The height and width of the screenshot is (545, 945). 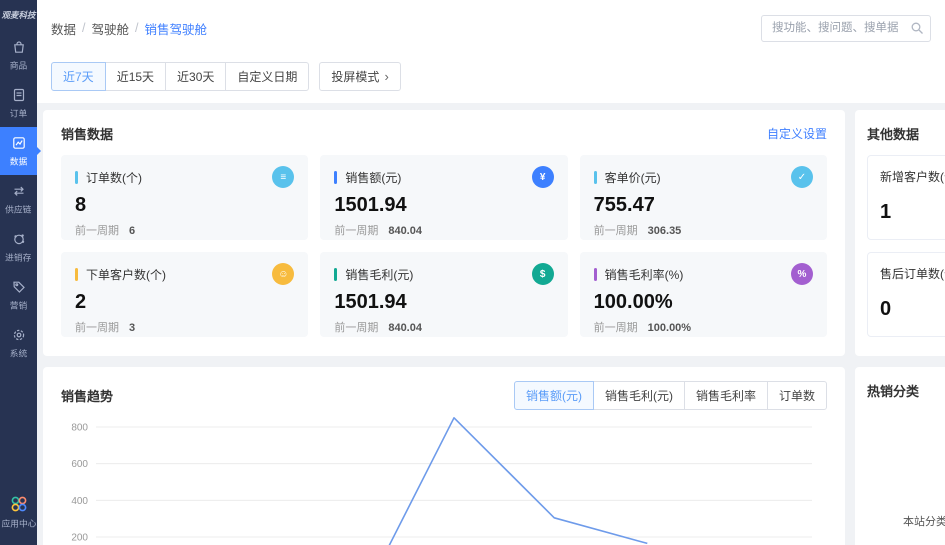 I want to click on date-range-toolbar: 近7天 近15天 近30天 自定义日期 投屏模式 ›, so click(x=491, y=79).